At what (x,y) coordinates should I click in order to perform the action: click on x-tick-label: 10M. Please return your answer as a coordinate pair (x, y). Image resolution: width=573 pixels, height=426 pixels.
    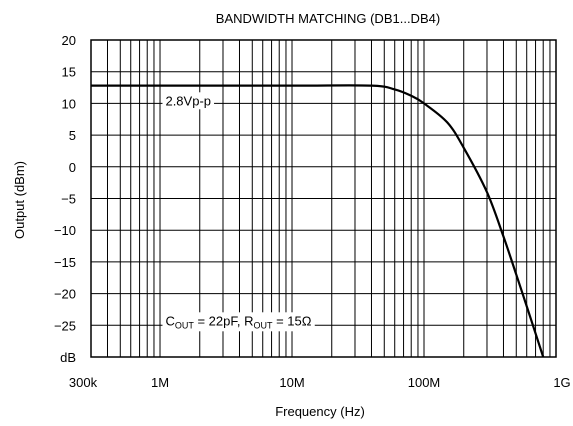
    Looking at the image, I should click on (291, 382).